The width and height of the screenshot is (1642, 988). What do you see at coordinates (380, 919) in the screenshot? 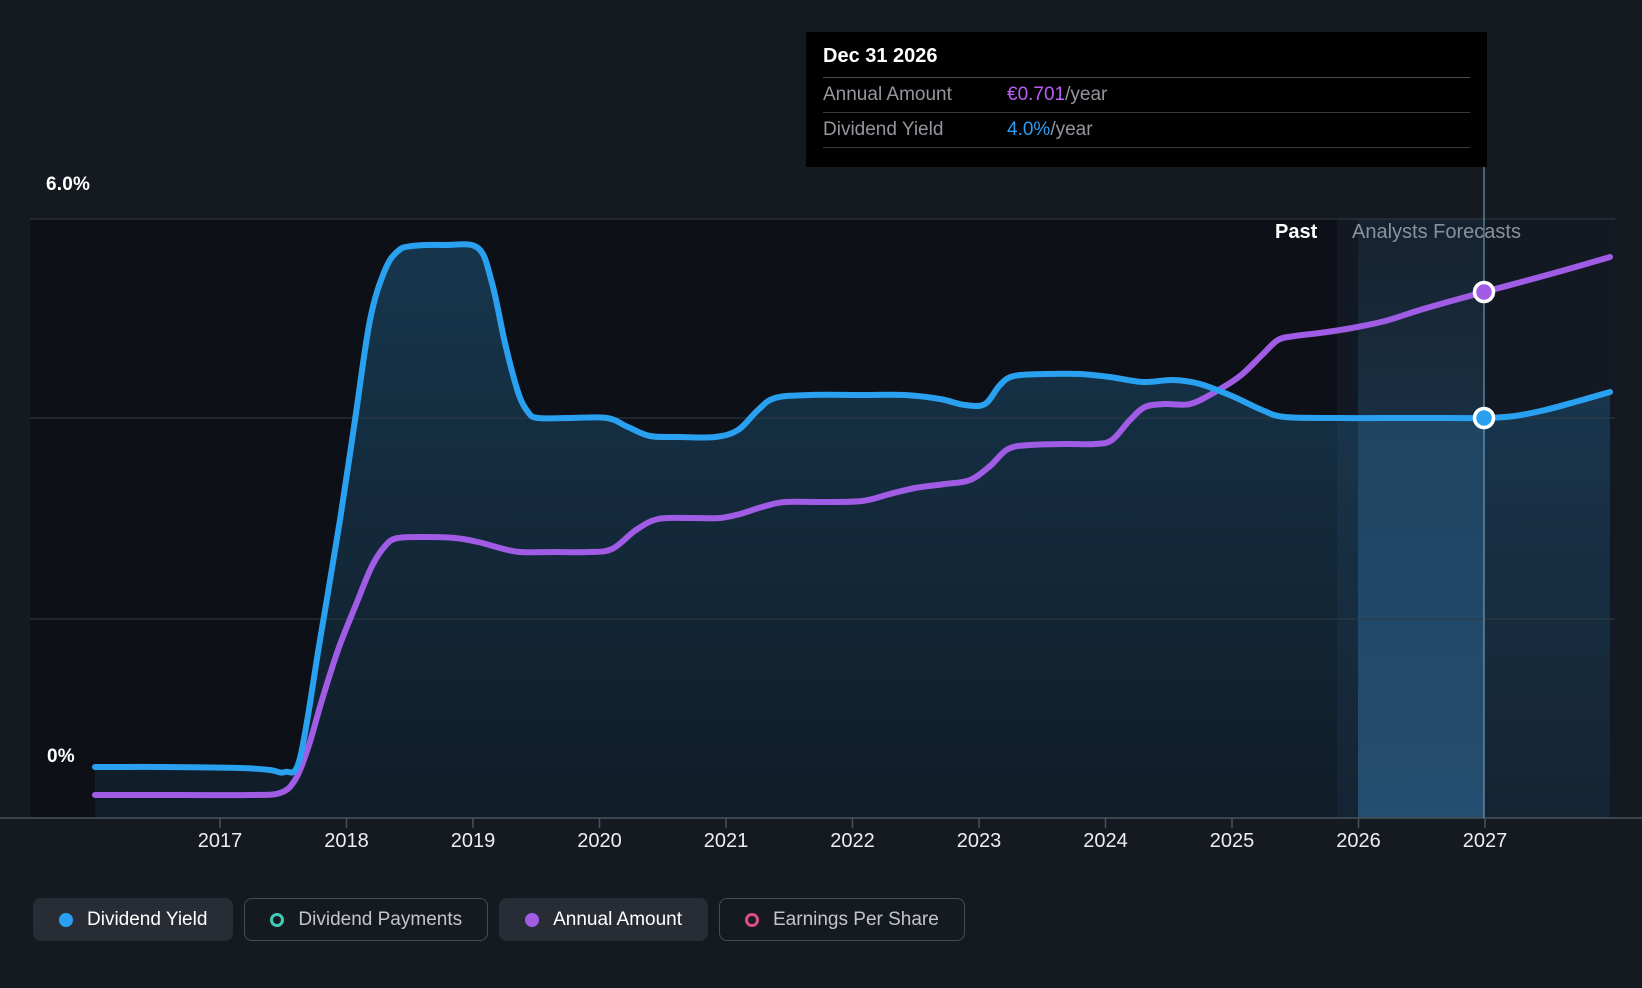
I see `legend-dividend-payments-label: Dividend Payments` at bounding box center [380, 919].